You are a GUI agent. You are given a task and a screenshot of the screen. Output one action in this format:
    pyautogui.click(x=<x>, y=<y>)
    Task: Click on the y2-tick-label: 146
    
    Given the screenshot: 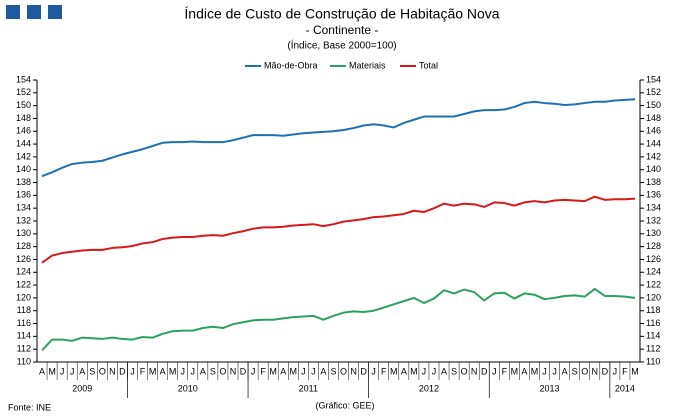 What is the action you would take?
    pyautogui.click(x=653, y=131)
    